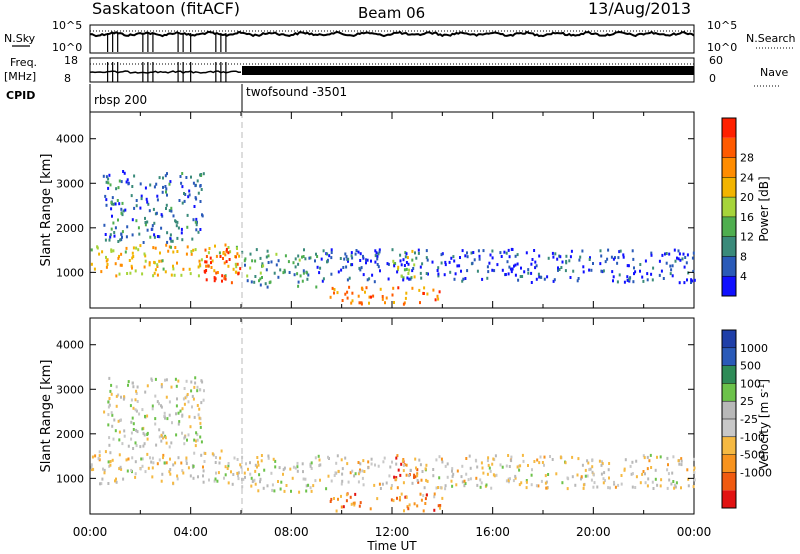 Image resolution: width=800 pixels, height=554 pixels. What do you see at coordinates (120, 100) in the screenshot?
I see `cpid-mode-1: rbsp 200` at bounding box center [120, 100].